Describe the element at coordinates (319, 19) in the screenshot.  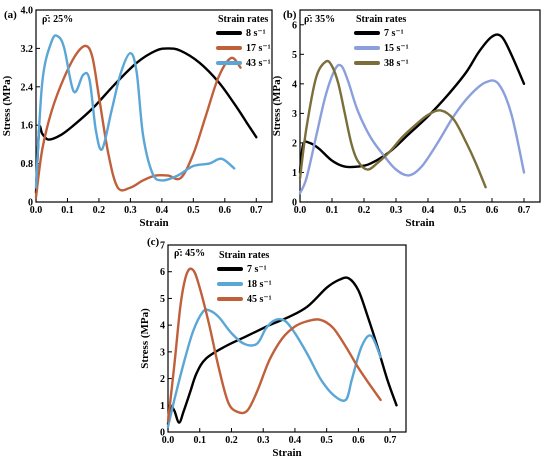
I see `density-label: ρ̄: 35%` at that location.